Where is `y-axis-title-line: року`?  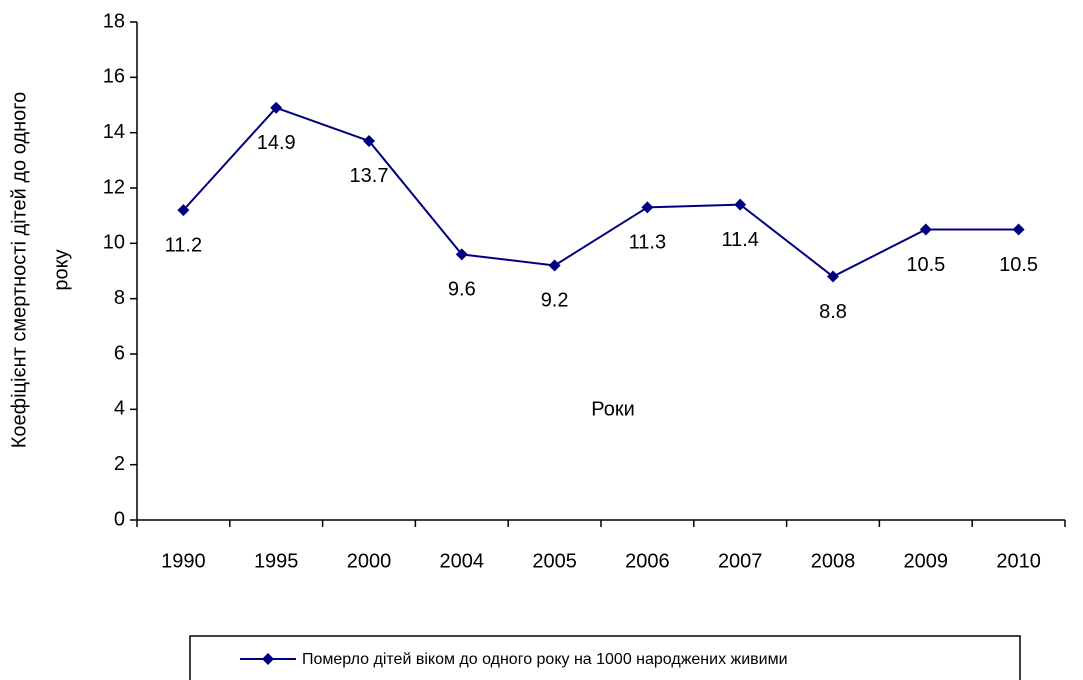 y-axis-title-line: року is located at coordinates (61, 269).